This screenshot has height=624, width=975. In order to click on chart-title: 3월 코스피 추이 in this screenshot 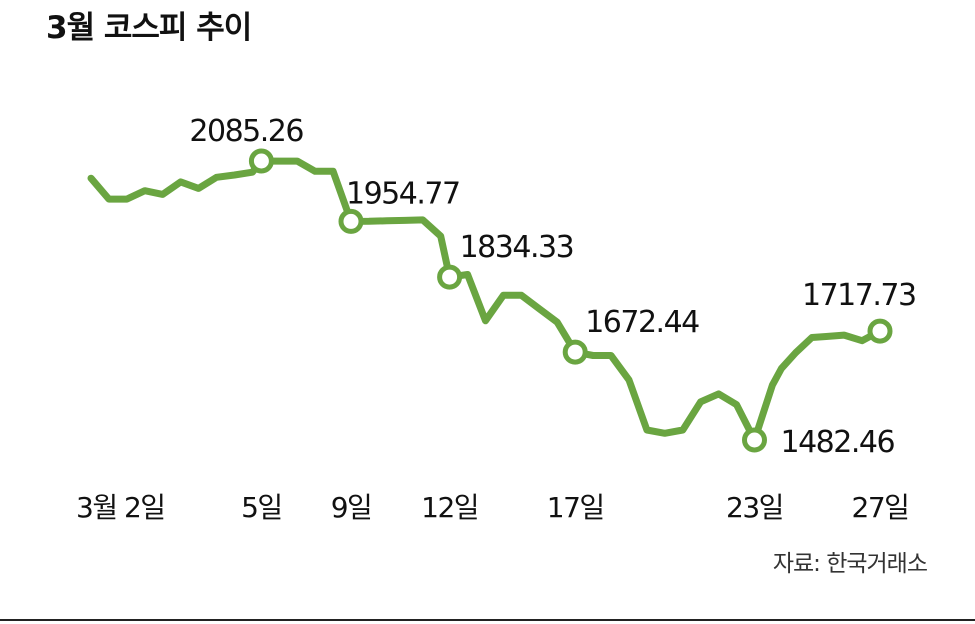, I will do `click(149, 28)`.